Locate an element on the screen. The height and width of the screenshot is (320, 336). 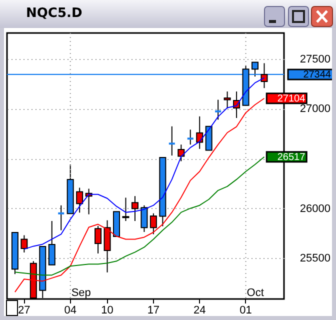
ref-line-label: 27344 is located at coordinates (317, 74).